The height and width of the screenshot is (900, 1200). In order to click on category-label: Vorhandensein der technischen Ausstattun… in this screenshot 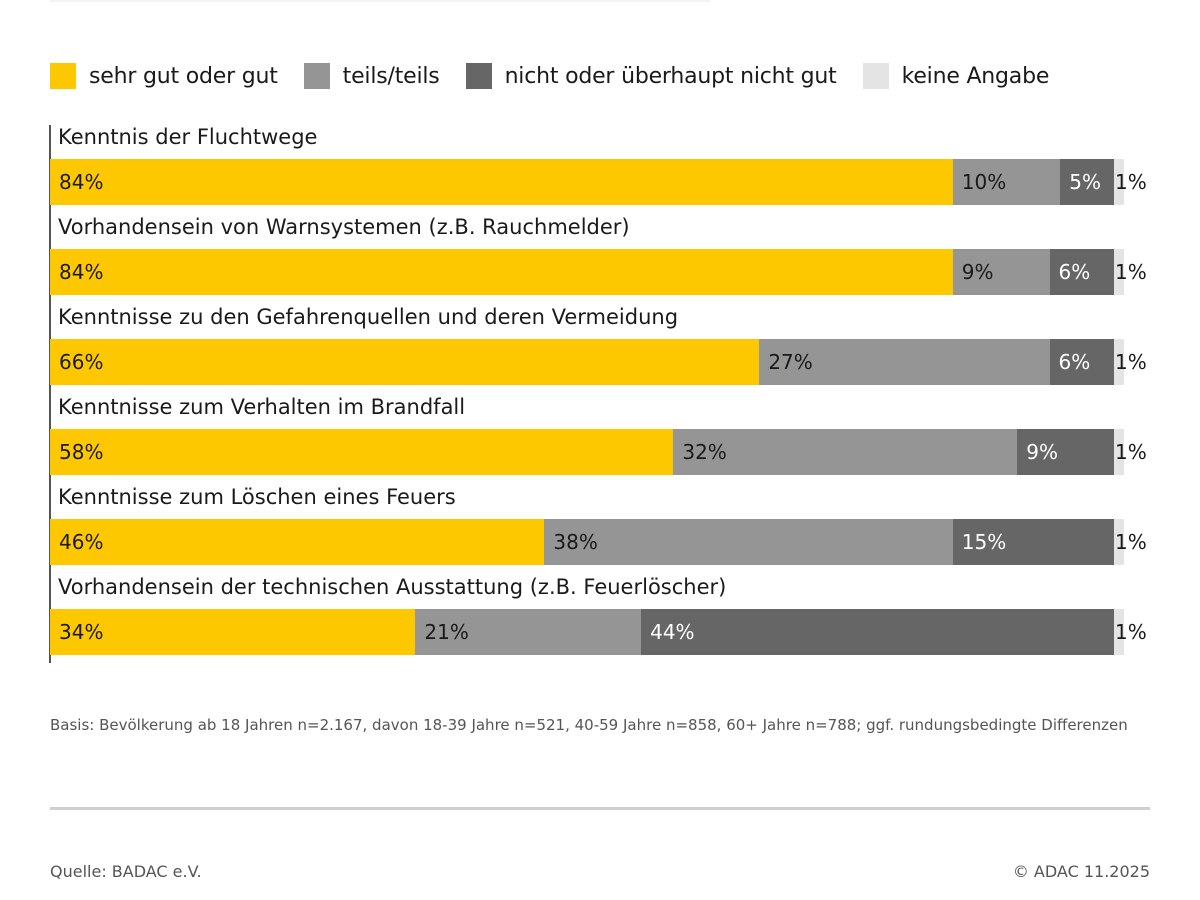, I will do `click(392, 587)`.